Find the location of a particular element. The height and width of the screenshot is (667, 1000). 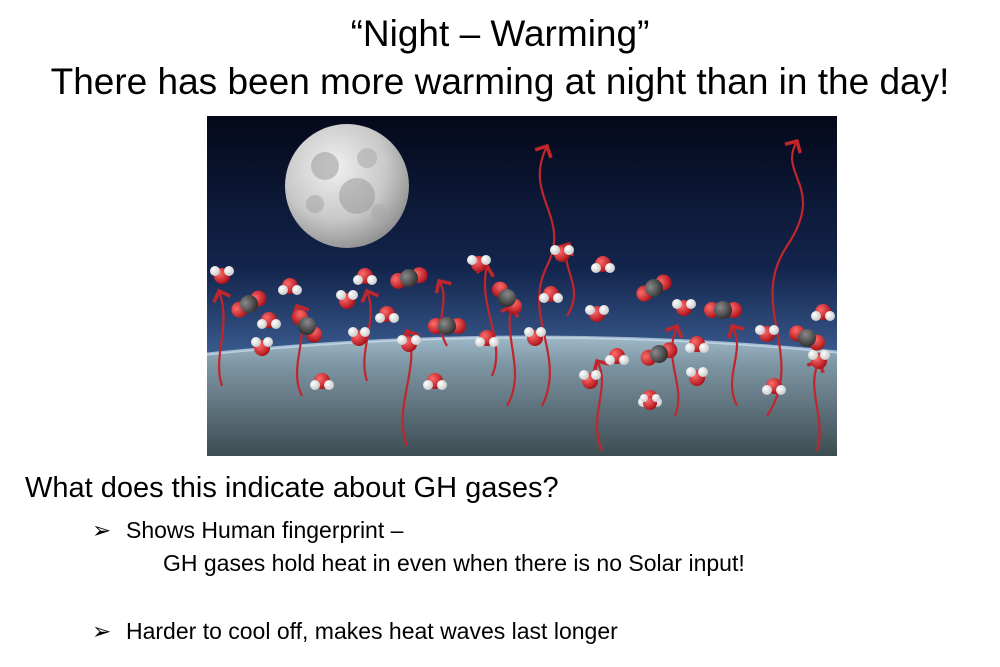

bullet-item: ➢ Shows Human fingerprint – is located at coordinates (247, 530).